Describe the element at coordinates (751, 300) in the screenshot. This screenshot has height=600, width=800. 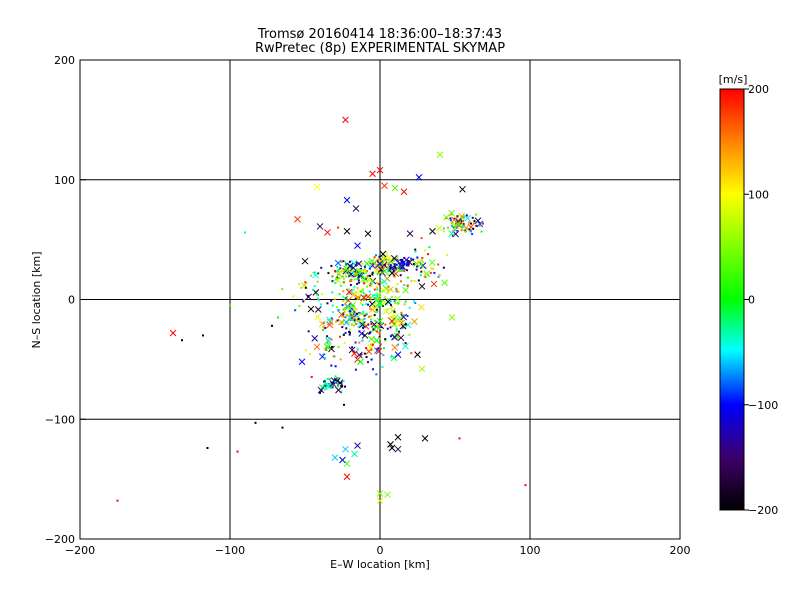
I see `colorbar-tick-label: 0` at that location.